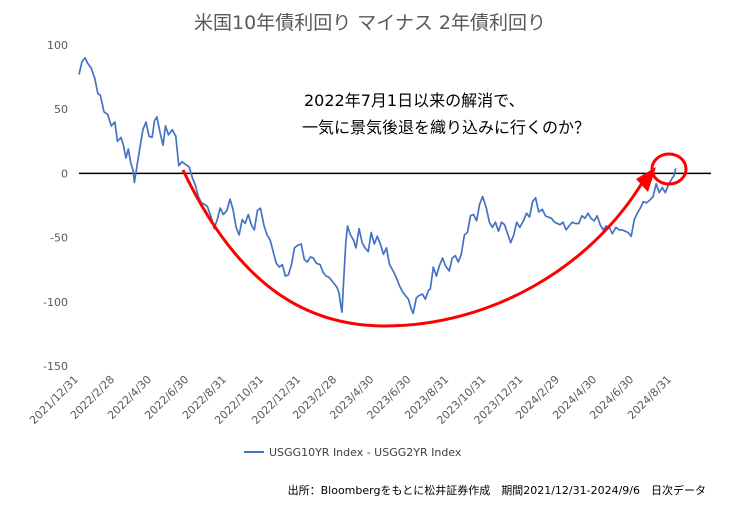 The width and height of the screenshot is (739, 507). Describe the element at coordinates (59, 238) in the screenshot. I see `y-tick-label: -50` at that location.